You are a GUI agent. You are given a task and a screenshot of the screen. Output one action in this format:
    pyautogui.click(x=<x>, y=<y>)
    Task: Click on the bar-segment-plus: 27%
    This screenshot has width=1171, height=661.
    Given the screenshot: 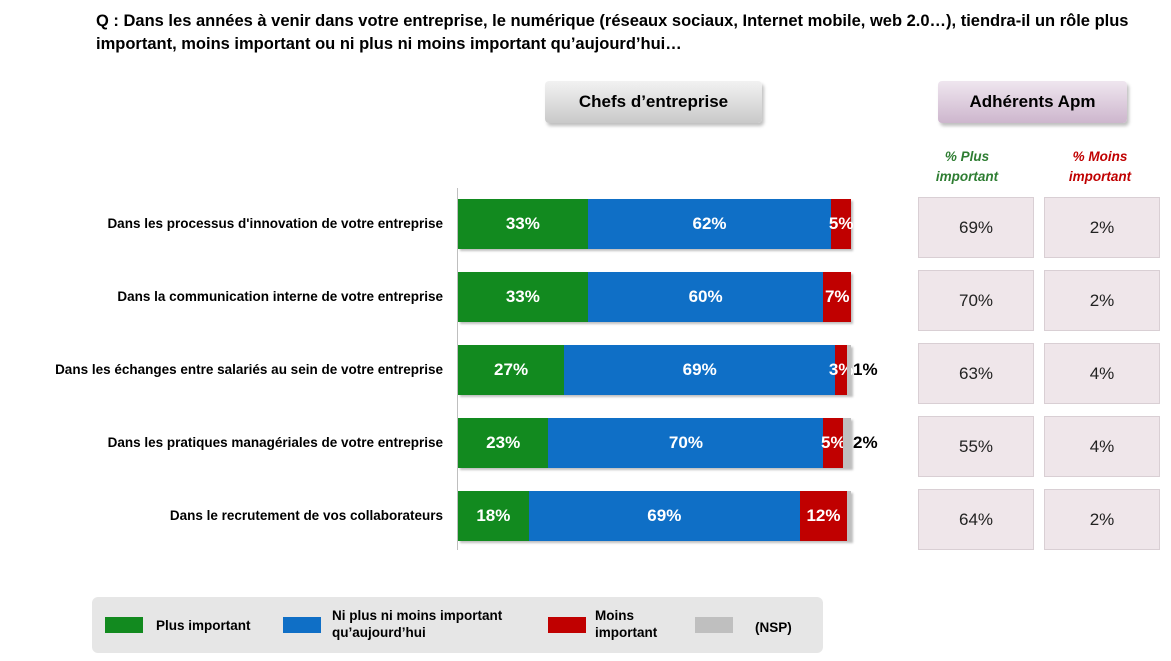 What is the action you would take?
    pyautogui.click(x=511, y=370)
    